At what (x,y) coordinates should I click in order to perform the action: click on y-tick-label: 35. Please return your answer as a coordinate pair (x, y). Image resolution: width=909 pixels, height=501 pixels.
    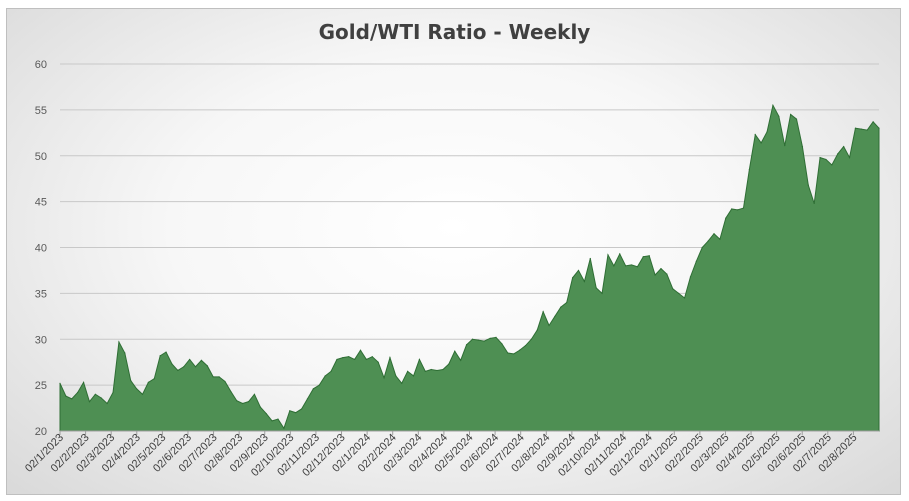
    Looking at the image, I should click on (41, 294).